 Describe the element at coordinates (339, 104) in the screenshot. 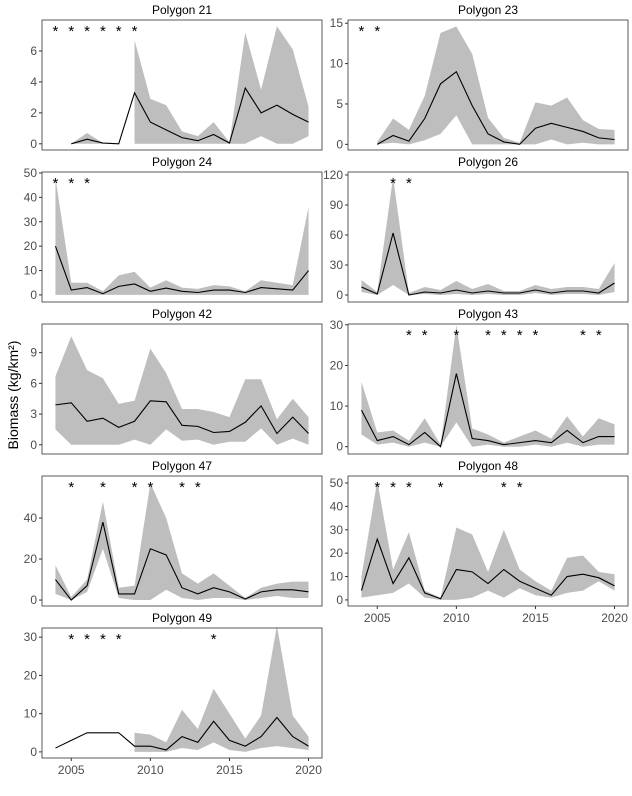

I see `y-tick-label: 5` at that location.